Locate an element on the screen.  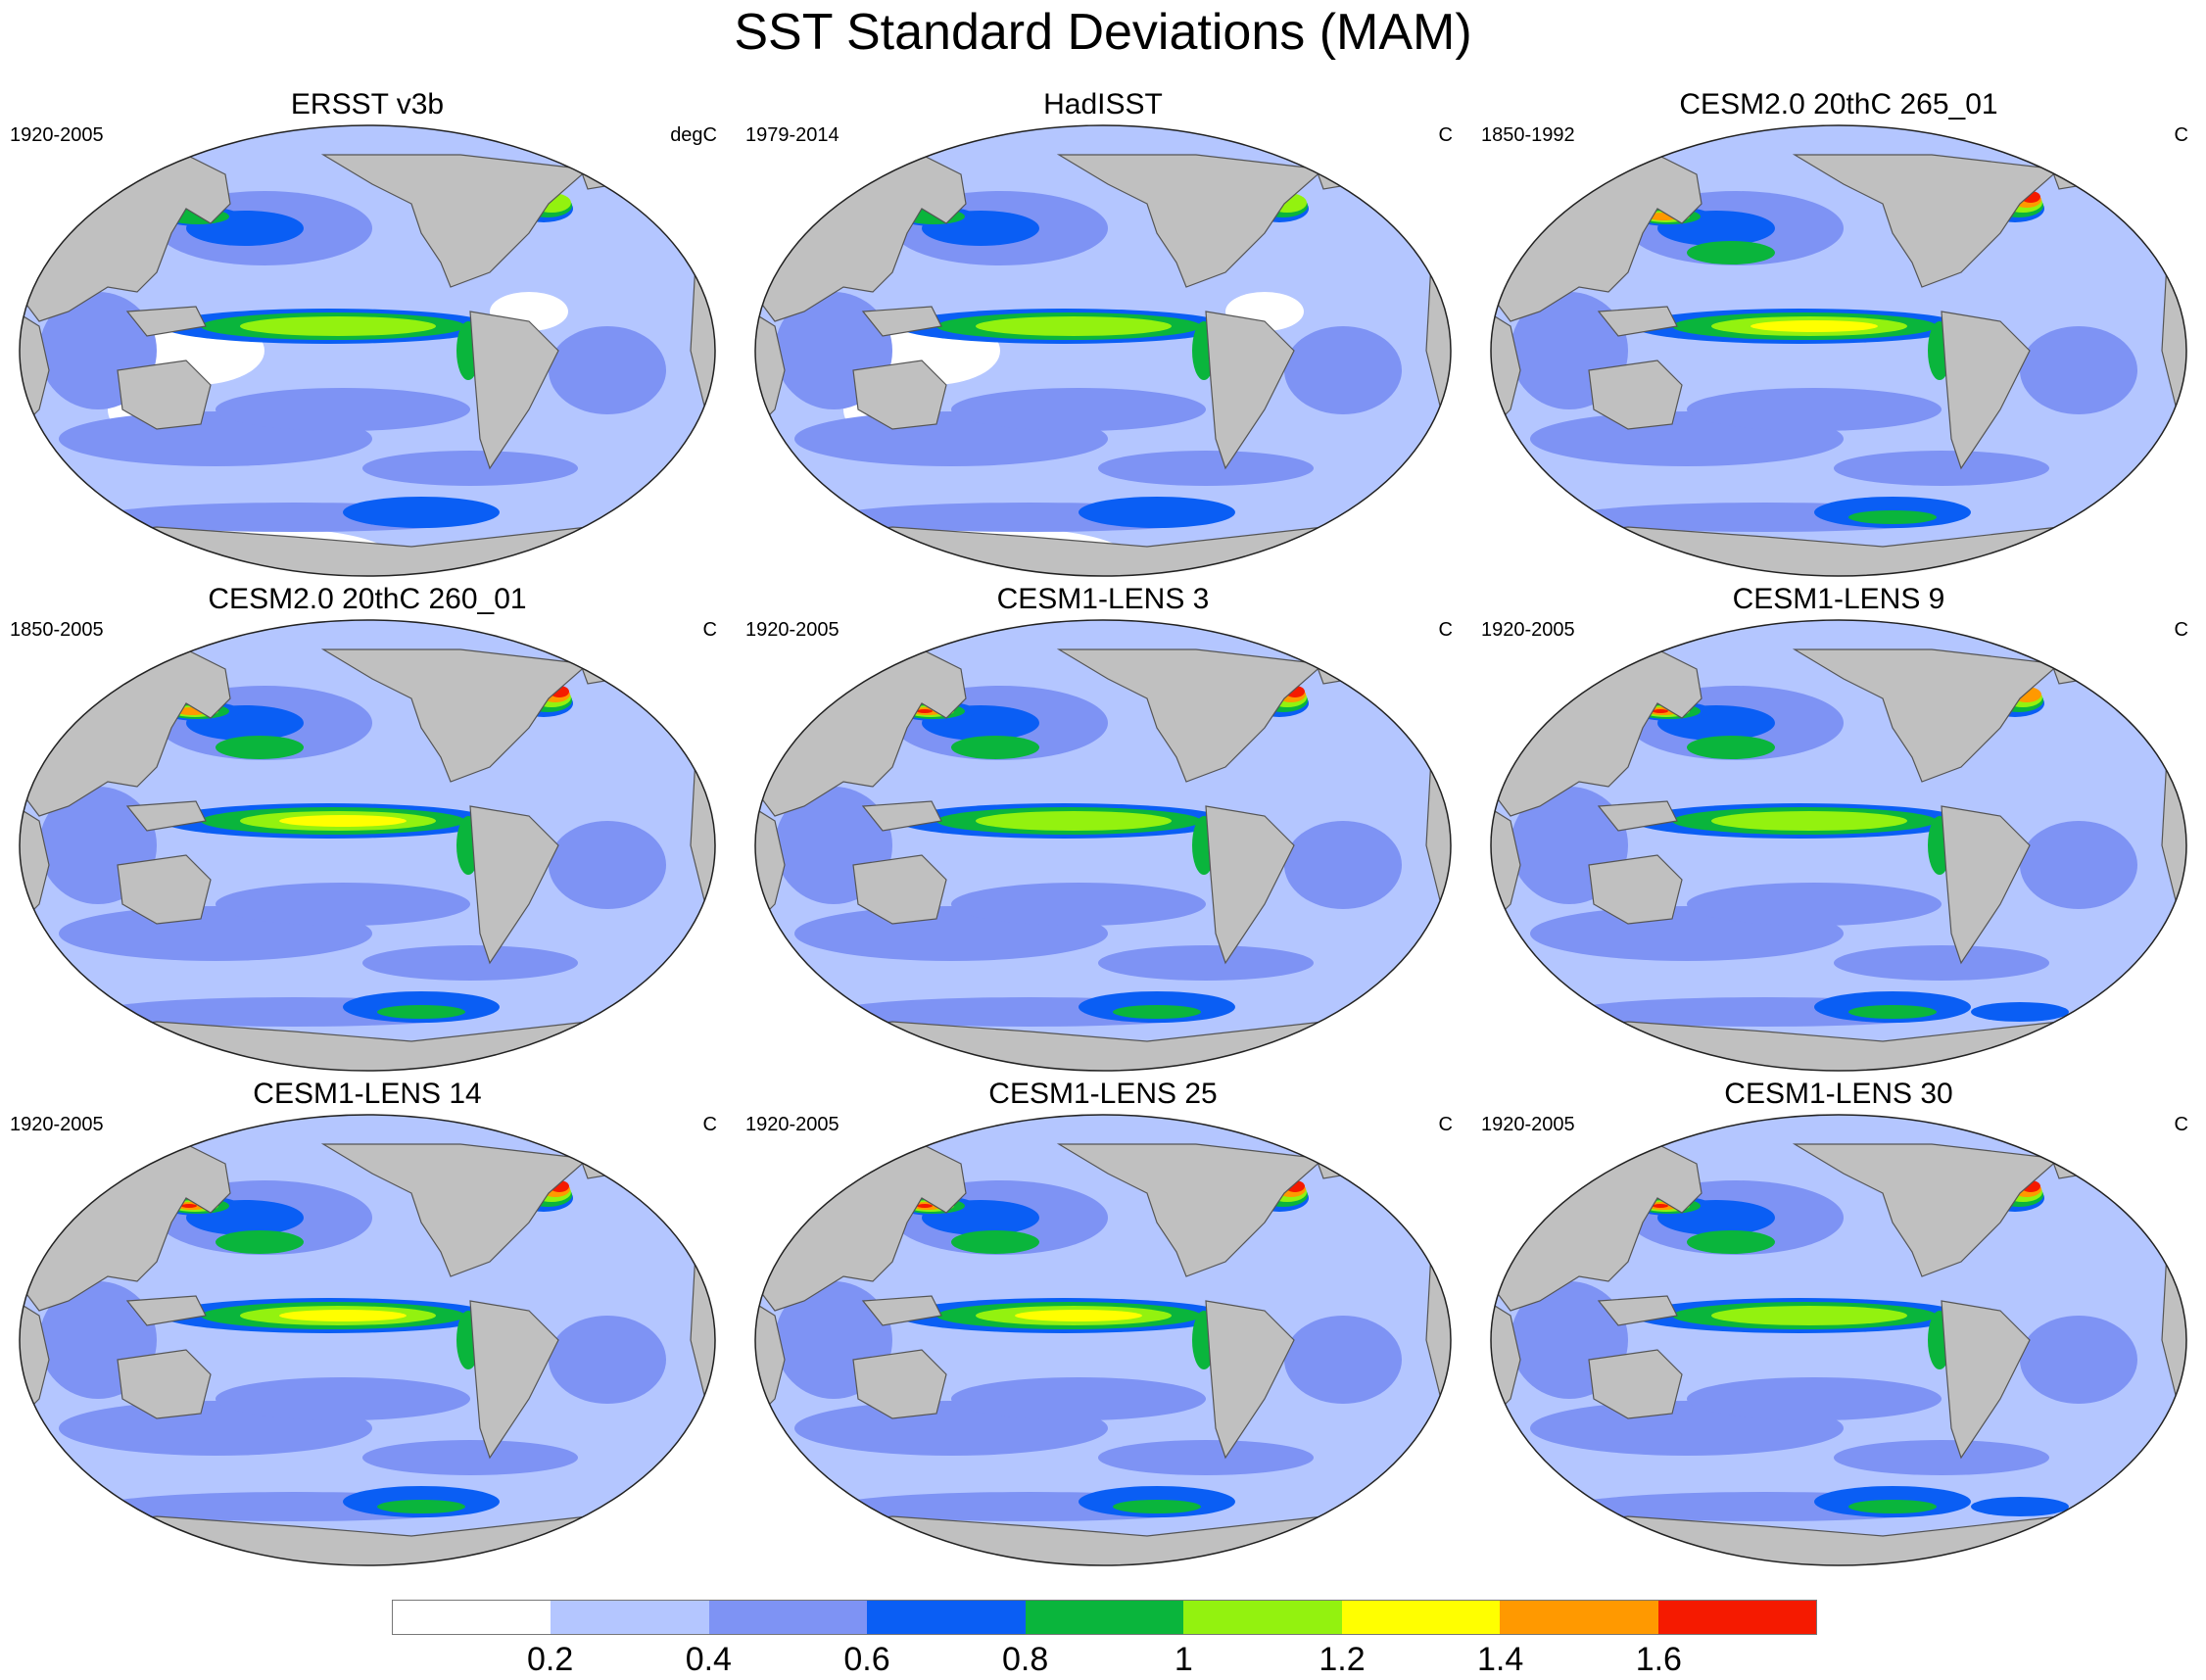
colorbar is located at coordinates (1104, 1617).